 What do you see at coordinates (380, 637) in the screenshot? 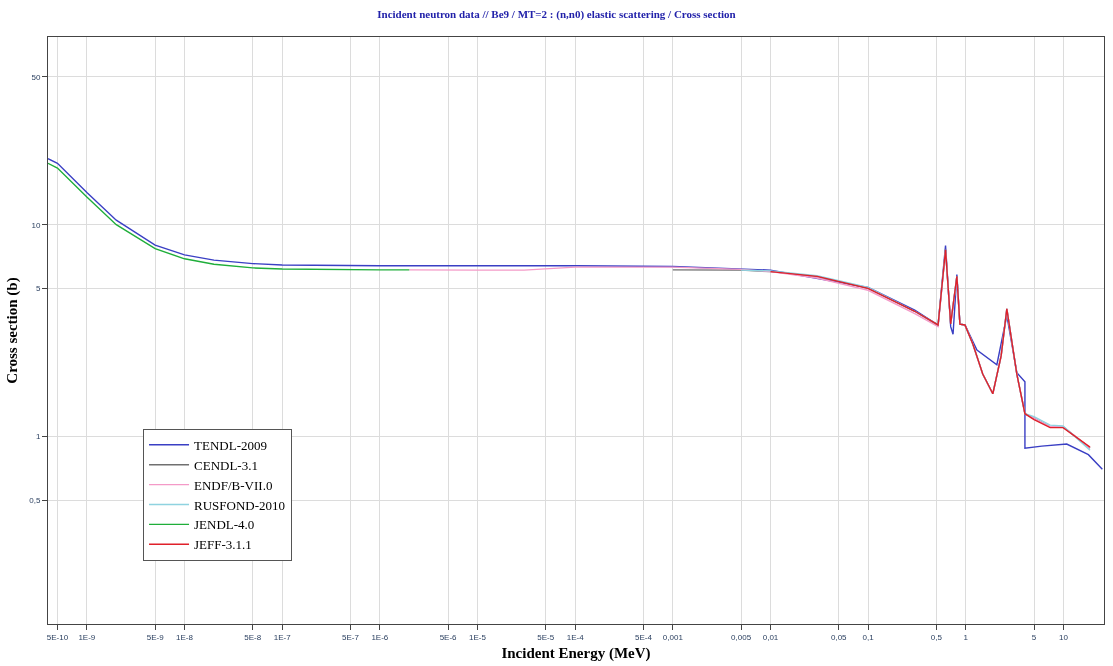
I see `x-tick-label: 1E-6` at bounding box center [380, 637].